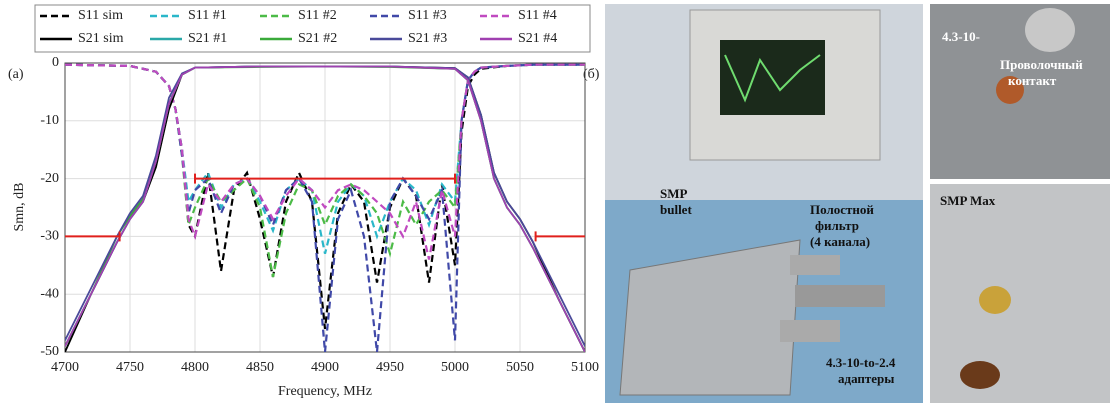 This screenshot has width=1110, height=403. I want to click on photo-bottom-right, so click(1020, 293).